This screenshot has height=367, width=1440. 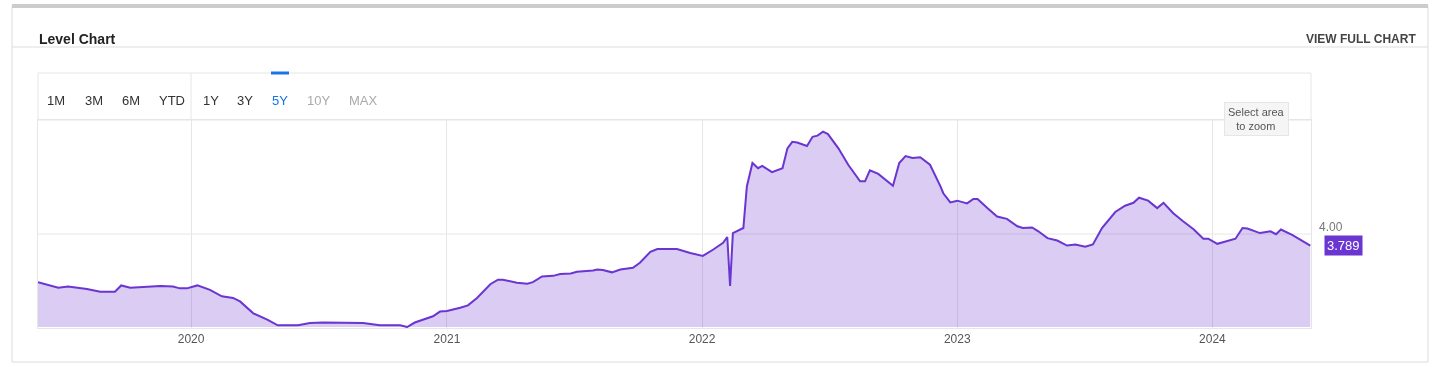 I want to click on text: 3M, so click(x=94, y=100).